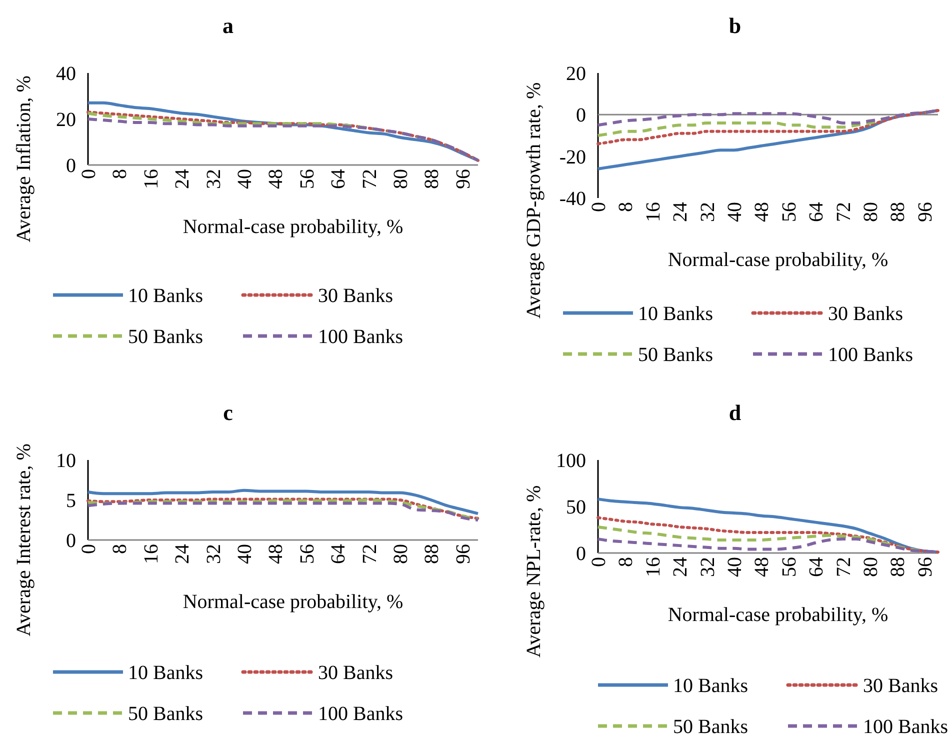  Describe the element at coordinates (66, 461) in the screenshot. I see `y-tick-label: 10` at that location.